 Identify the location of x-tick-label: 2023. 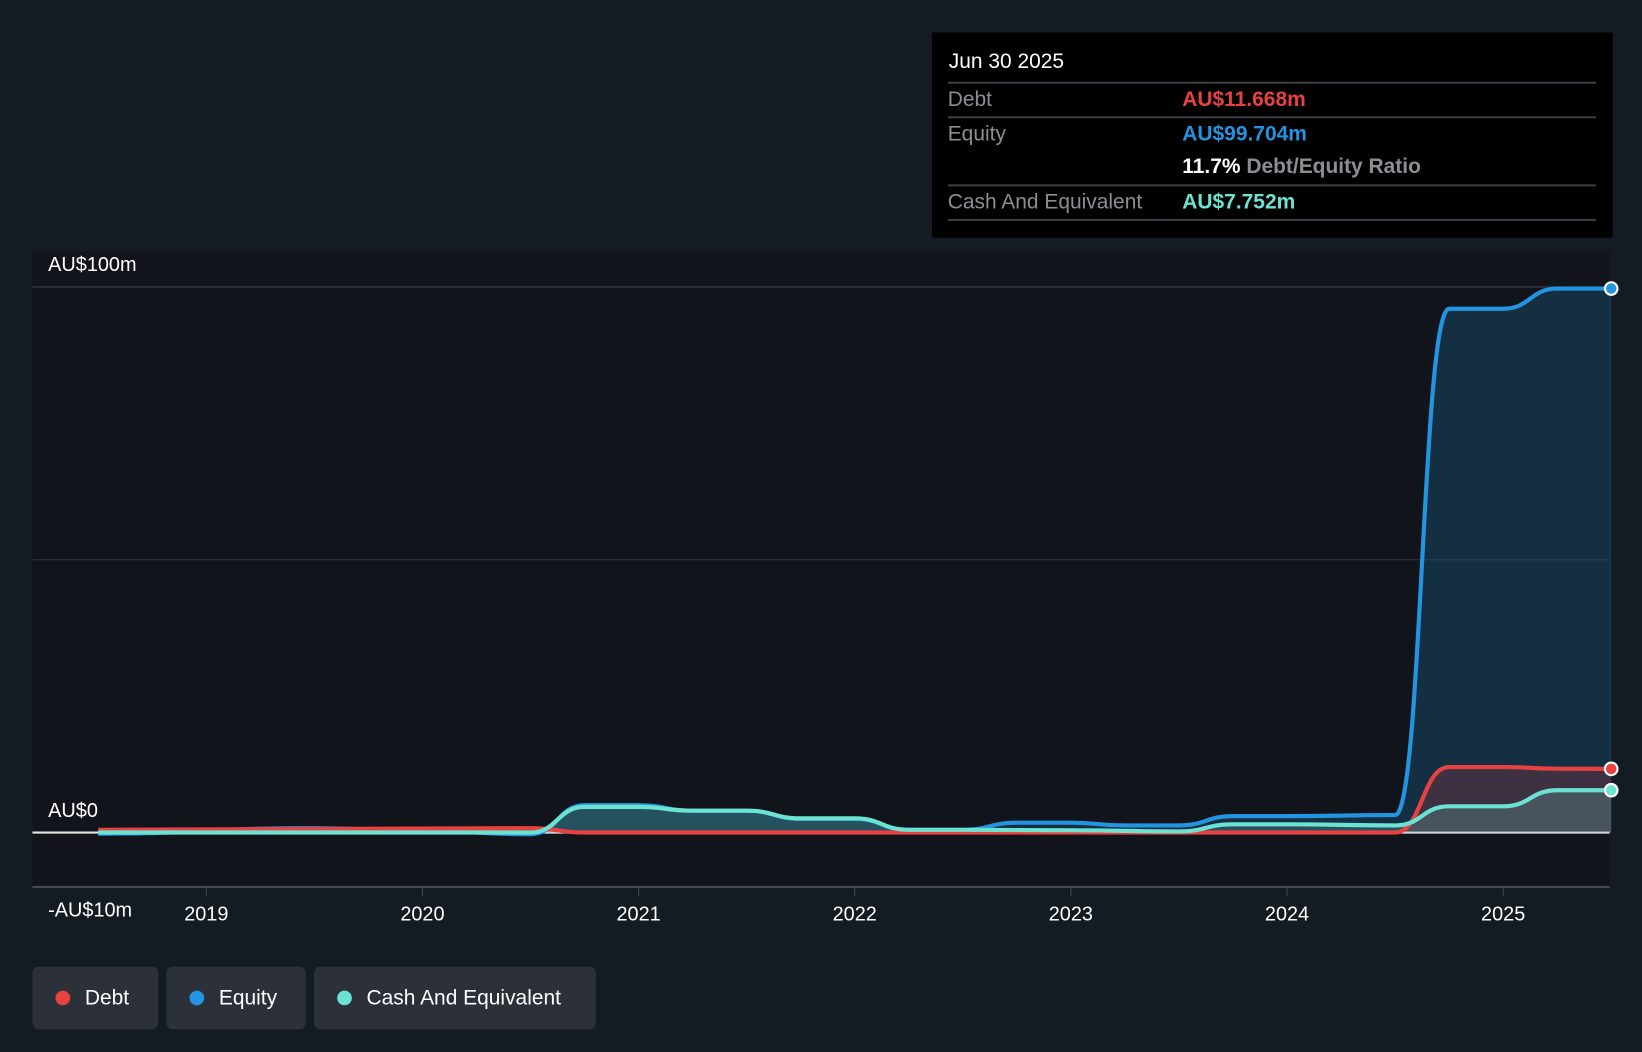
(1071, 914).